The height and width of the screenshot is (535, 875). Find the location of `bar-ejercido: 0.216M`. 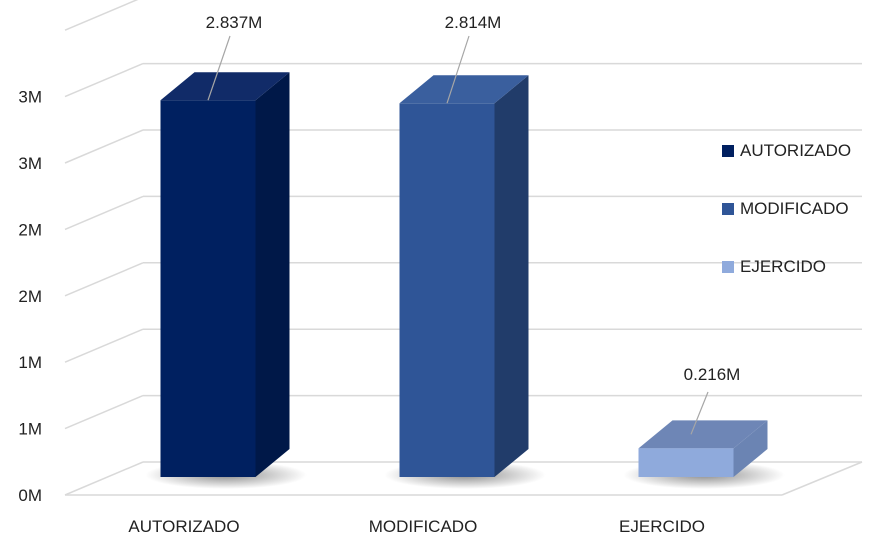

bar-ejercido: 0.216M is located at coordinates (704, 427).